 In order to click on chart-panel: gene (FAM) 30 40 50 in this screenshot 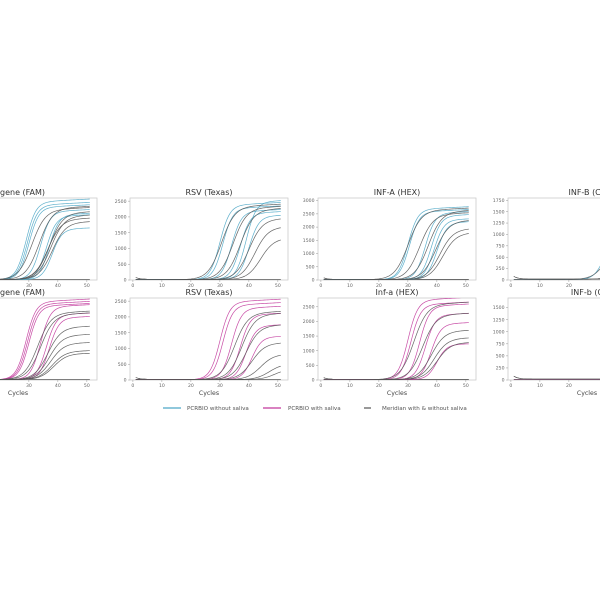, I will do `click(49, 238)`.